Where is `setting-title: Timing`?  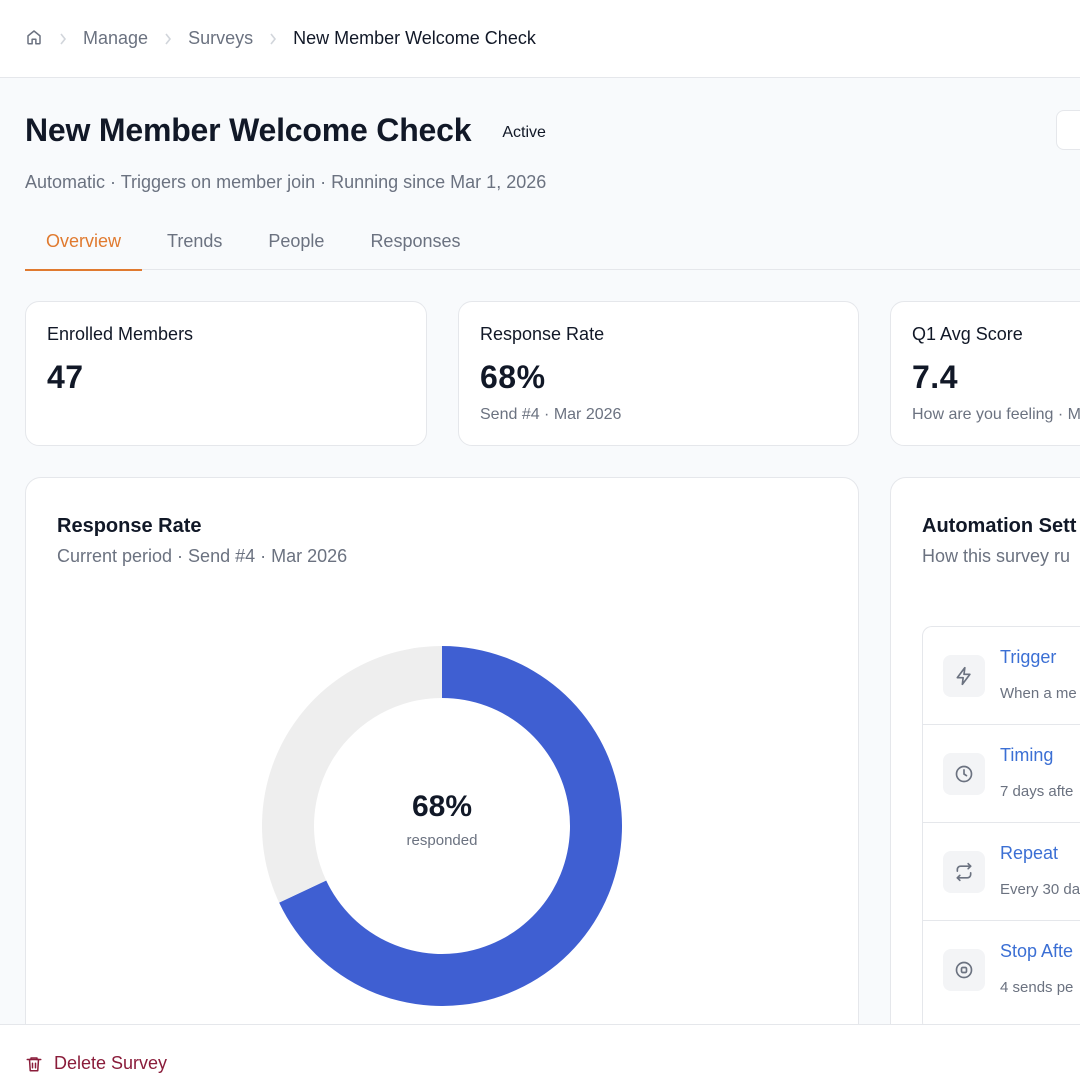
setting-title: Timing is located at coordinates (1027, 755).